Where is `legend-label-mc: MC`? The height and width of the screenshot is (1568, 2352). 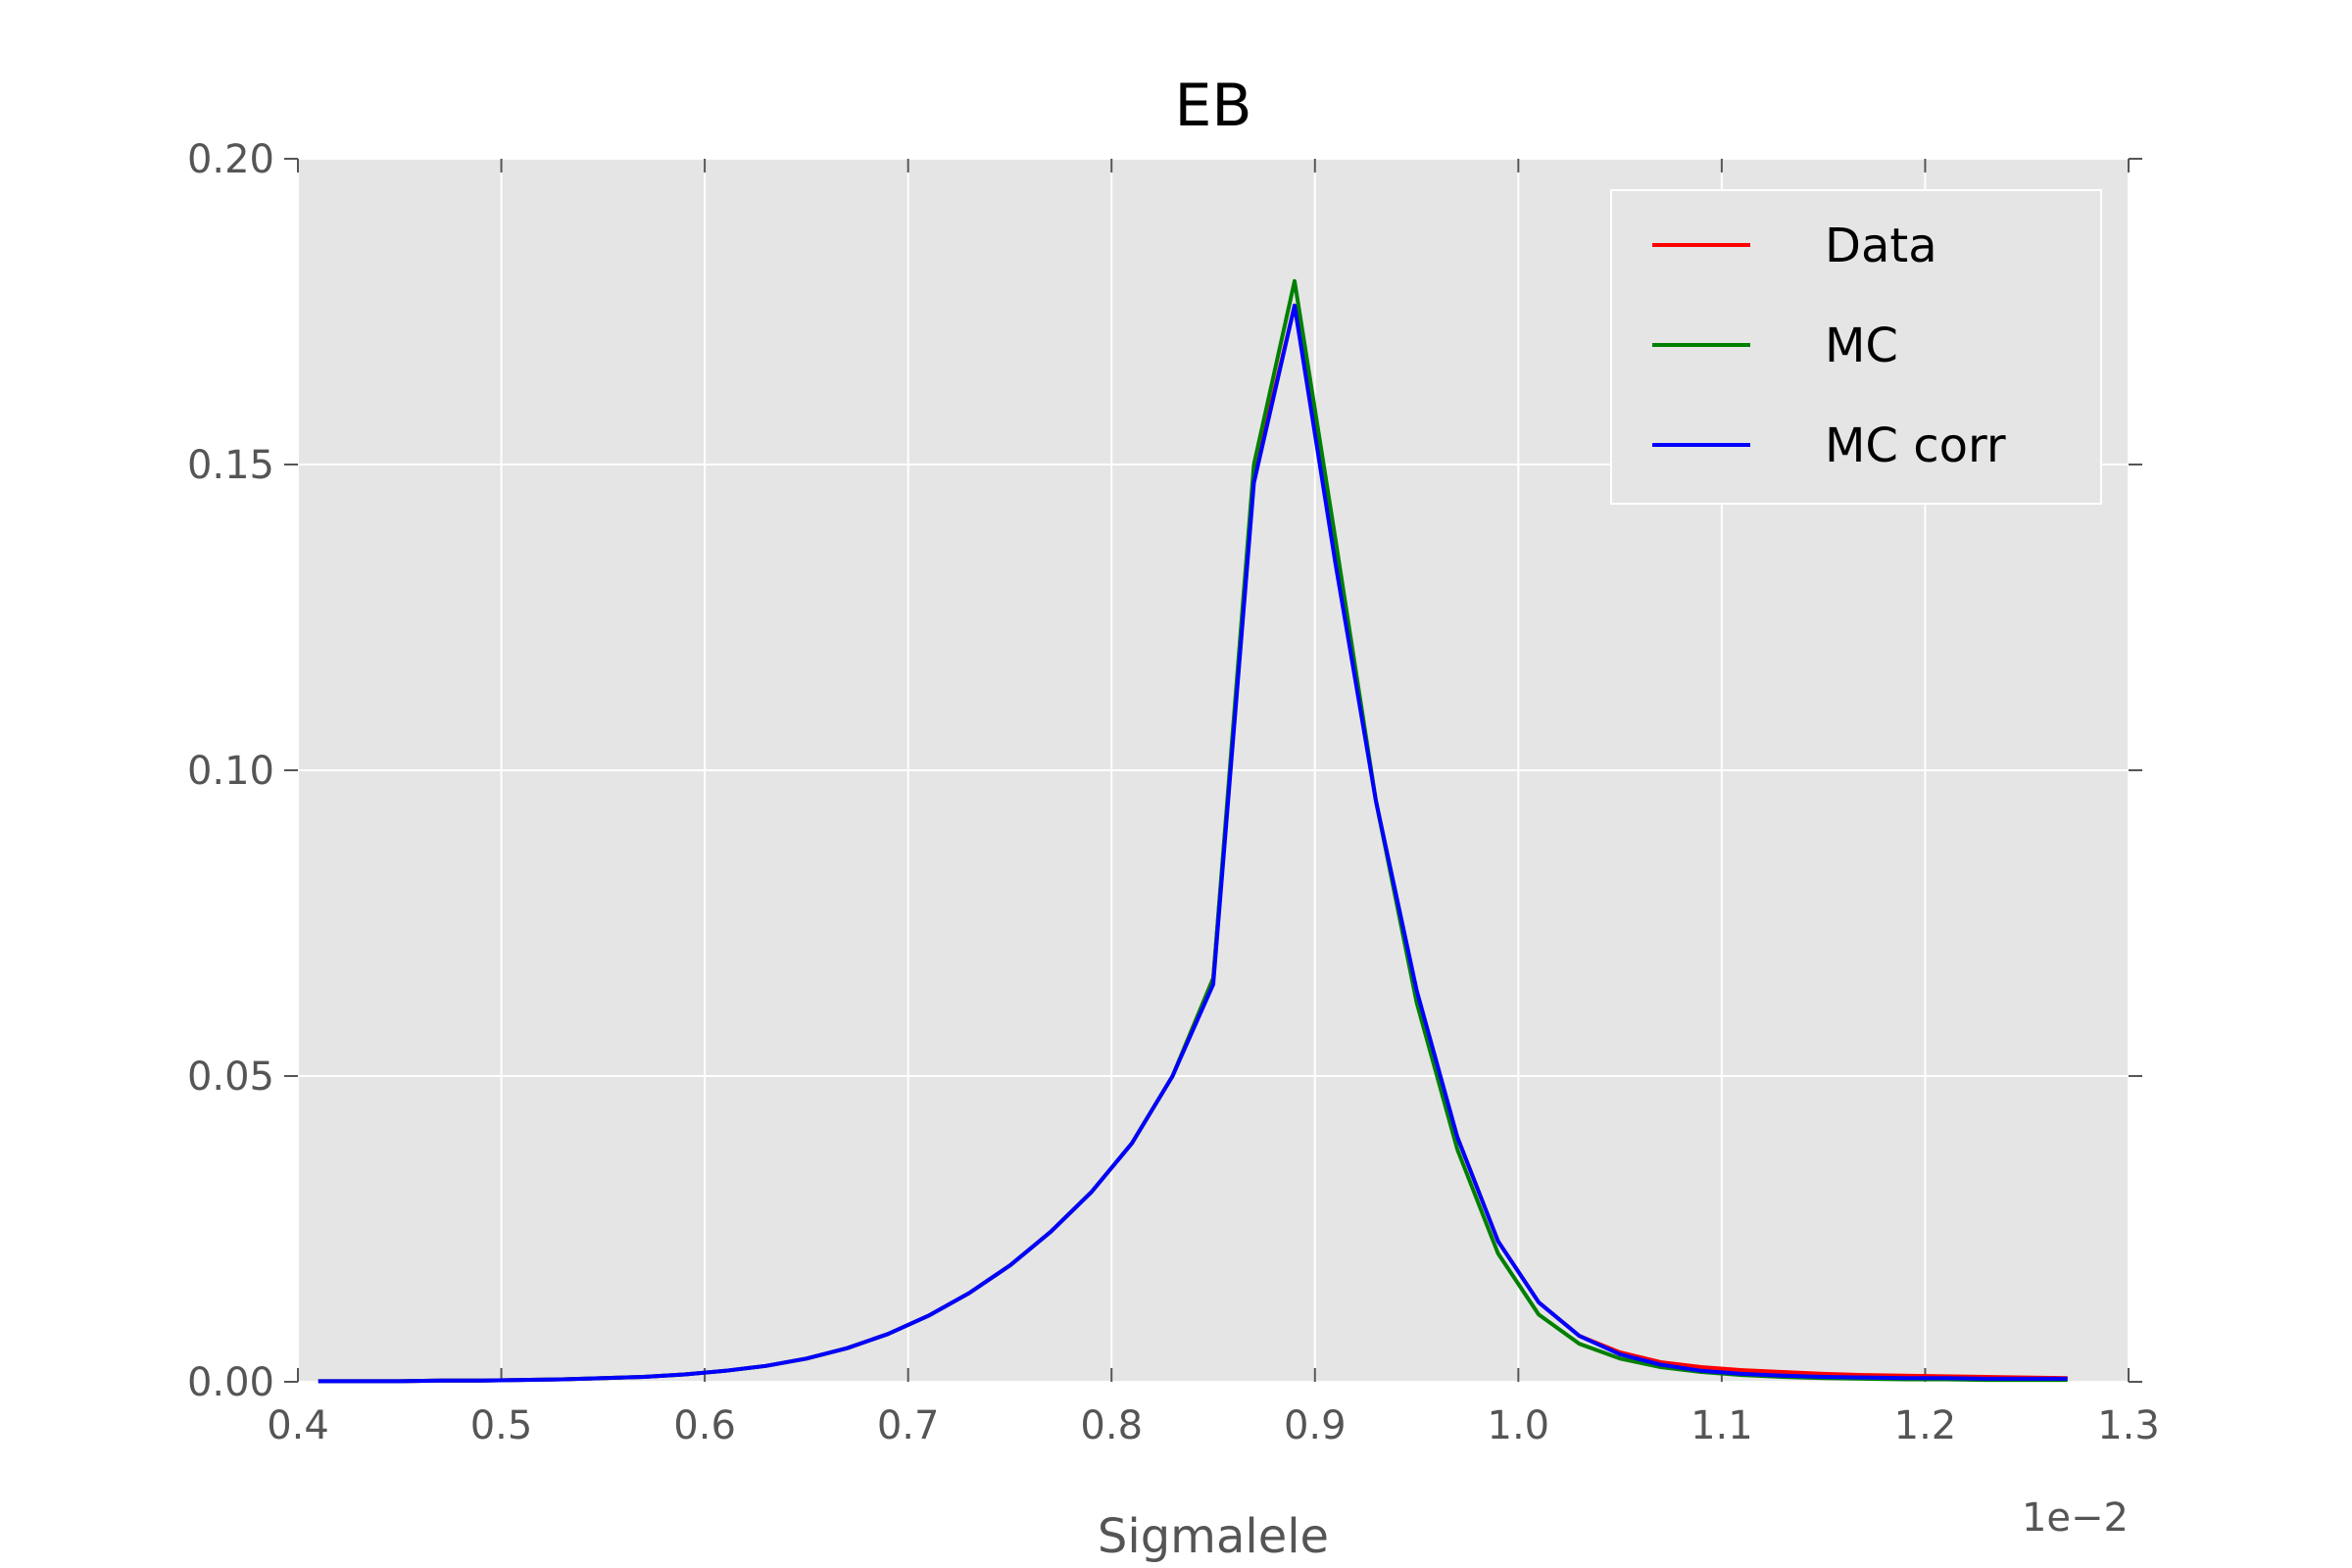
legend-label-mc: MC is located at coordinates (1861, 345).